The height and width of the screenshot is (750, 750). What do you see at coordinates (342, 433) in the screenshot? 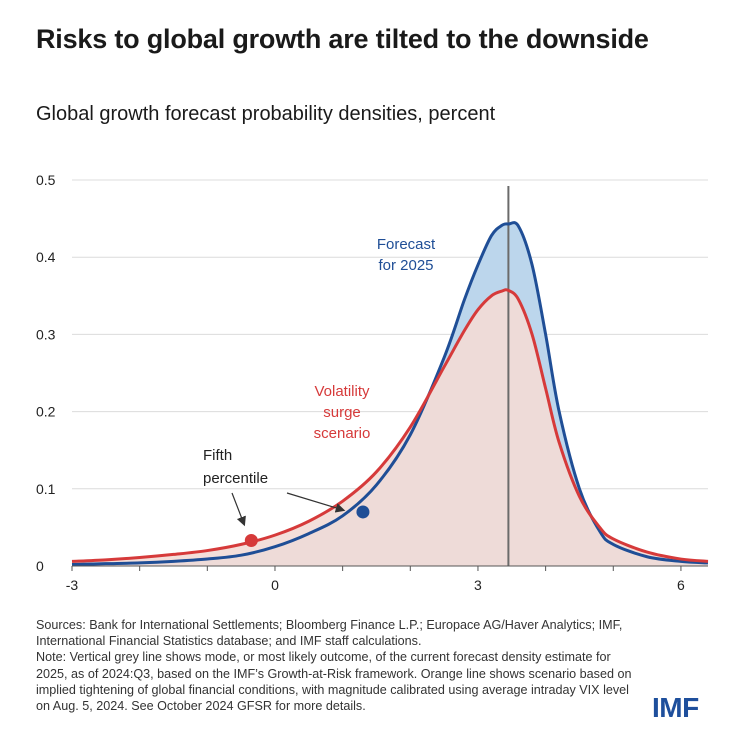
I see `volatility-label-line3: scenario` at bounding box center [342, 433].